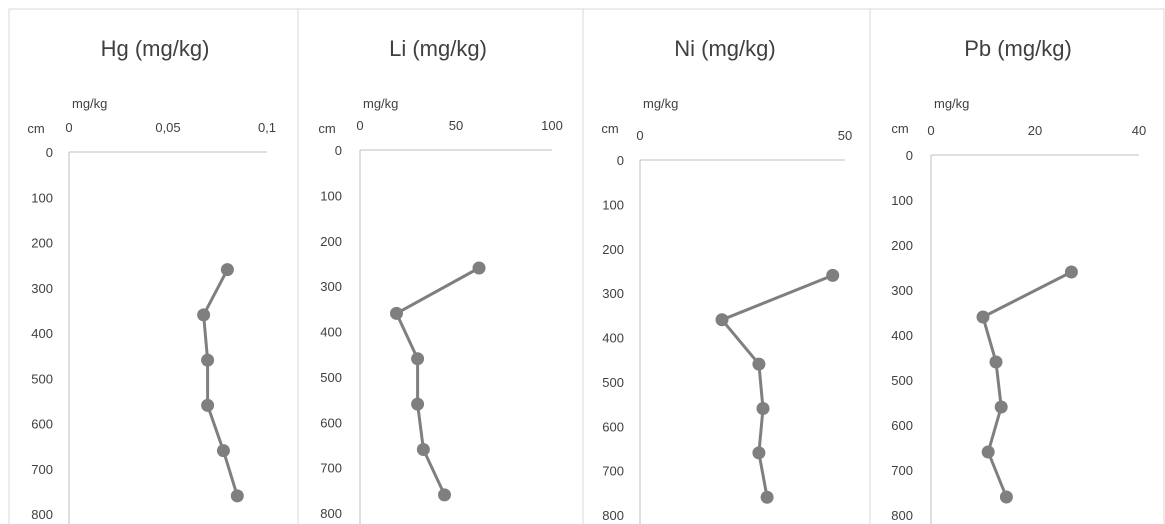 This screenshot has width=1165, height=524. Describe the element at coordinates (331, 422) in the screenshot. I see `y-tick-label-li: 600` at that location.